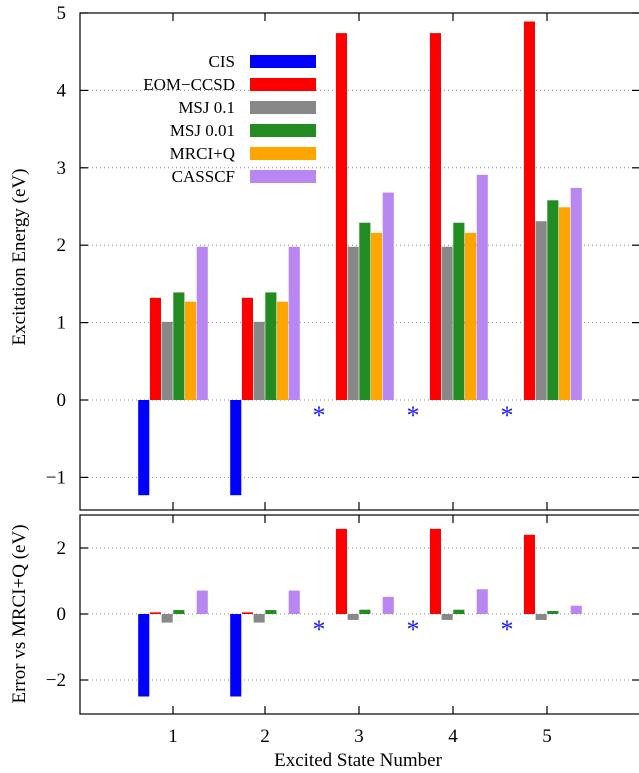 This screenshot has width=639, height=773. Describe the element at coordinates (62, 168) in the screenshot. I see `top-y-tick-label: 3` at that location.